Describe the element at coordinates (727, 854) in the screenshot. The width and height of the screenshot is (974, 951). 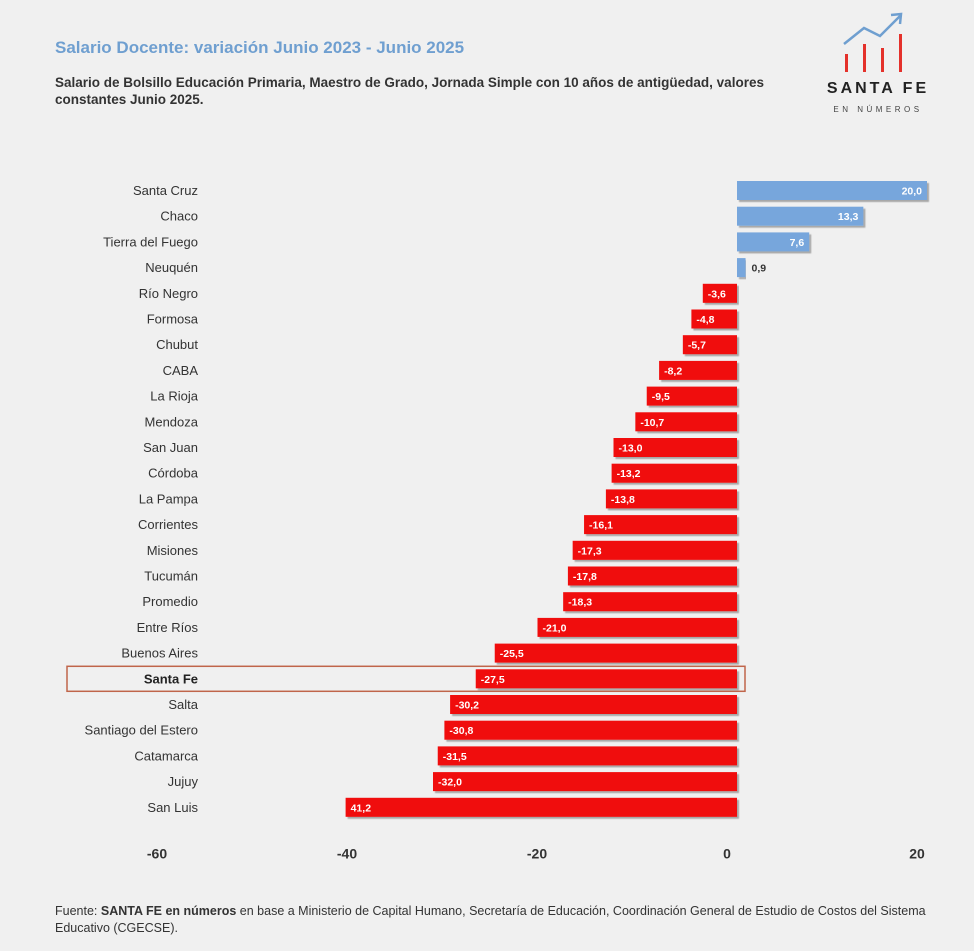
I see `x-tick-label: 0` at that location.